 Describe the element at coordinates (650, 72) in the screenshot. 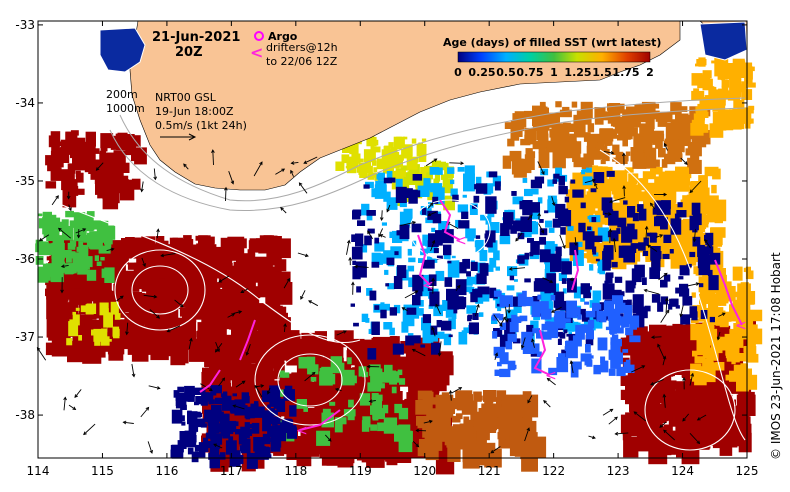

I see `colorbar-label: 2` at that location.